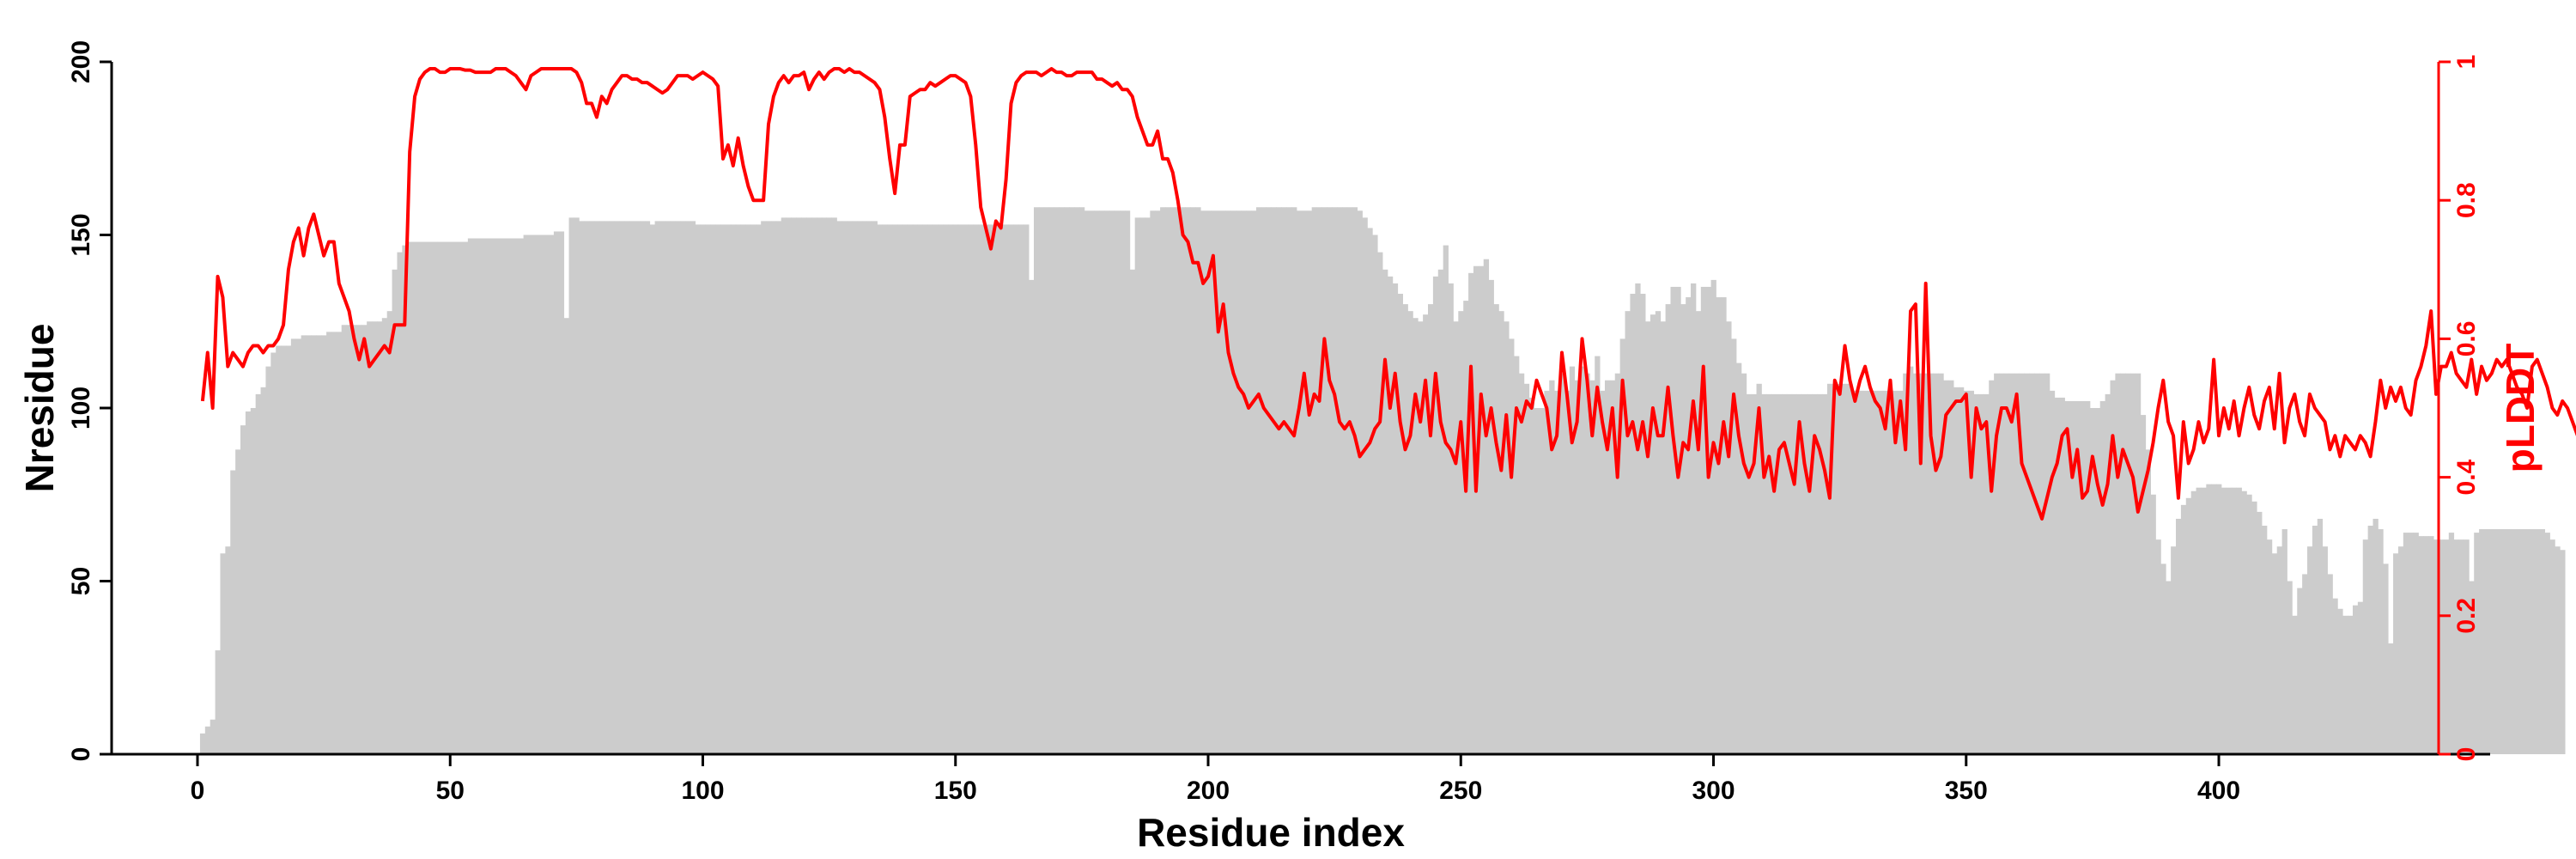 The width and height of the screenshot is (2576, 859). Describe the element at coordinates (1208, 791) in the screenshot. I see `x-tick-label: 200` at that location.